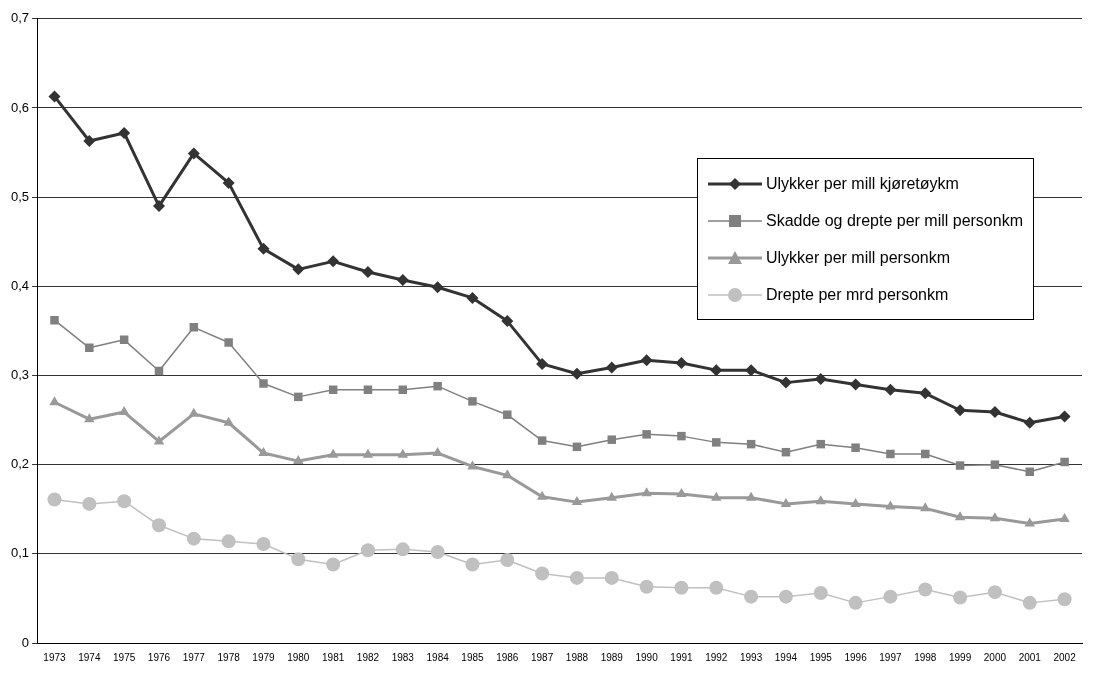 The height and width of the screenshot is (675, 1097). What do you see at coordinates (894, 220) in the screenshot?
I see `legend-label: Skadde og drepte per mill personkm` at bounding box center [894, 220].